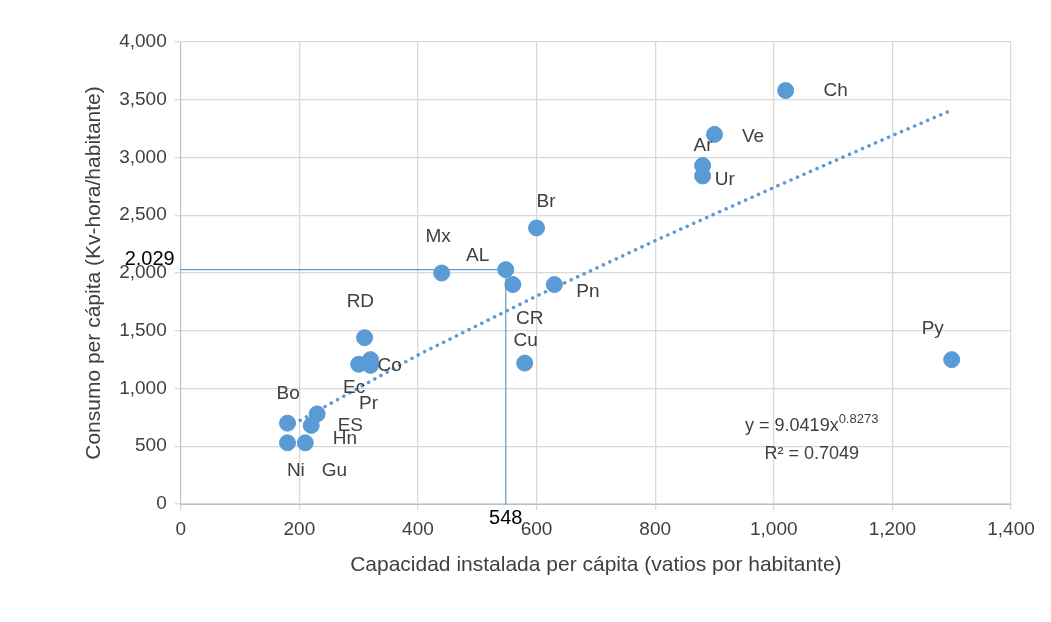 Image resolution: width=1051 pixels, height=622 pixels. I want to click on x-tick-label: 400, so click(418, 528).